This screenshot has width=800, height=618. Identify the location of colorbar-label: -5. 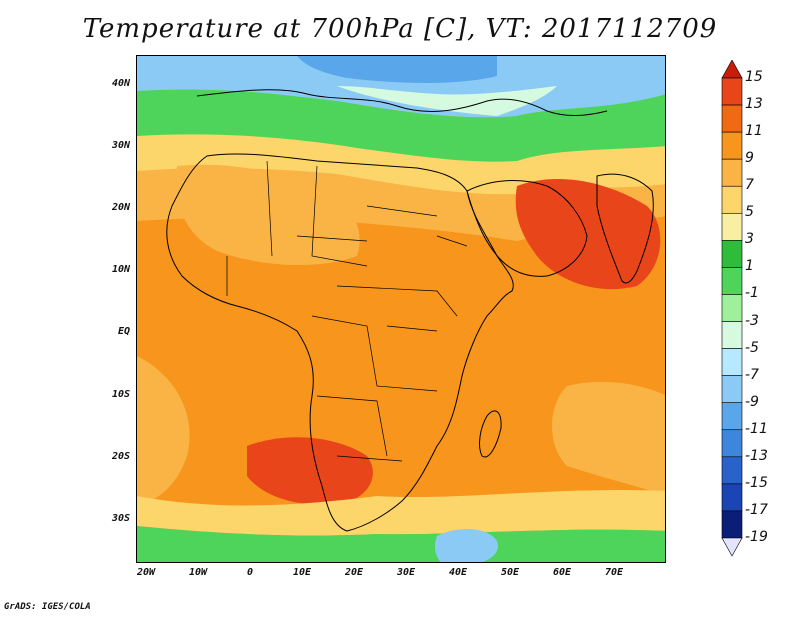
(752, 347).